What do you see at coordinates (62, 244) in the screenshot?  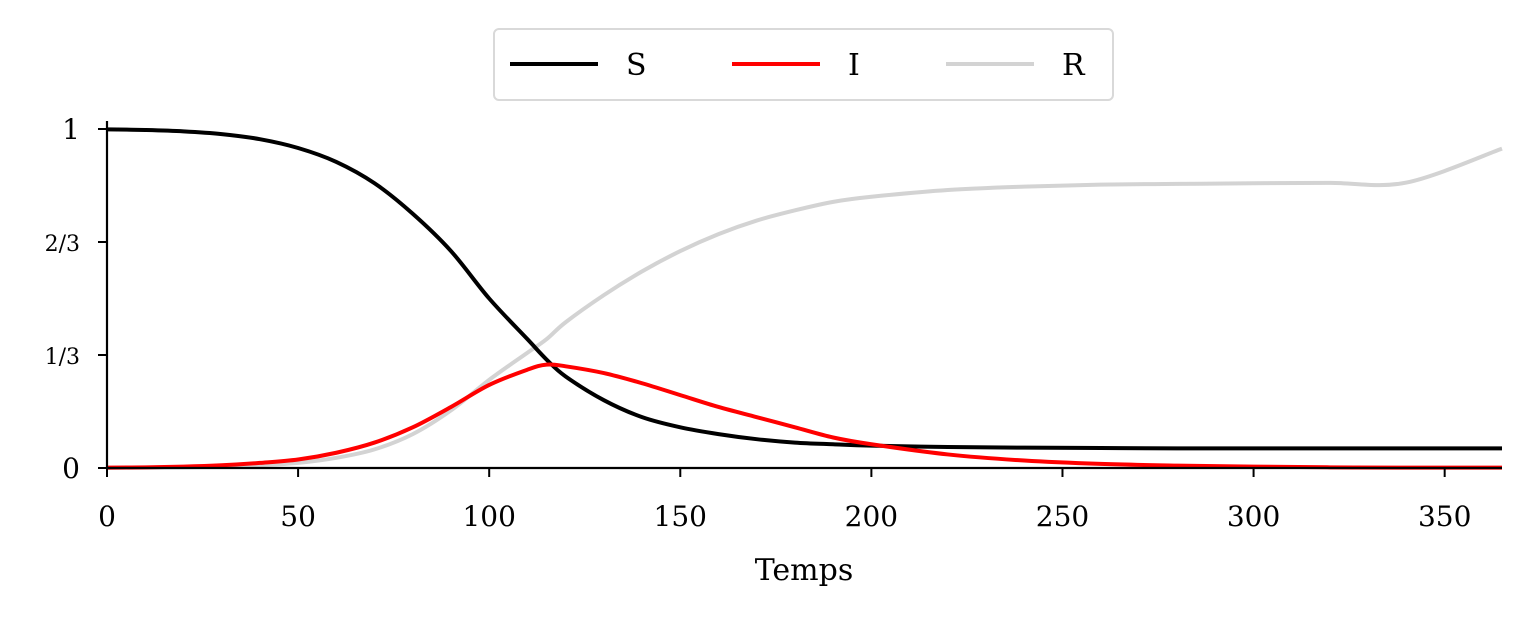 I see `y-tick-label: 2/3` at bounding box center [62, 244].